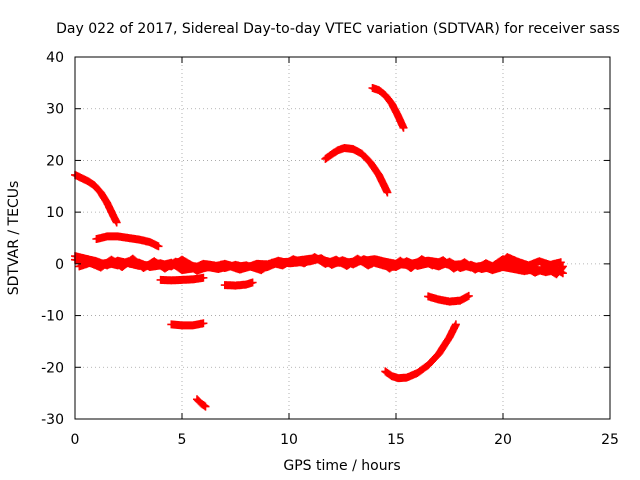  I want to click on series-markers-track-i, so click(420, 351).